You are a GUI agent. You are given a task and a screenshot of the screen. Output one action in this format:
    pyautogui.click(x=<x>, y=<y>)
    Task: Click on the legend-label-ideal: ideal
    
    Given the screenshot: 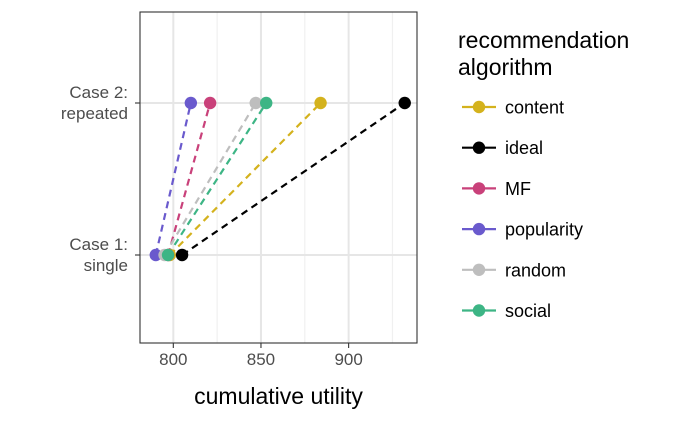 What is the action you would take?
    pyautogui.click(x=524, y=148)
    